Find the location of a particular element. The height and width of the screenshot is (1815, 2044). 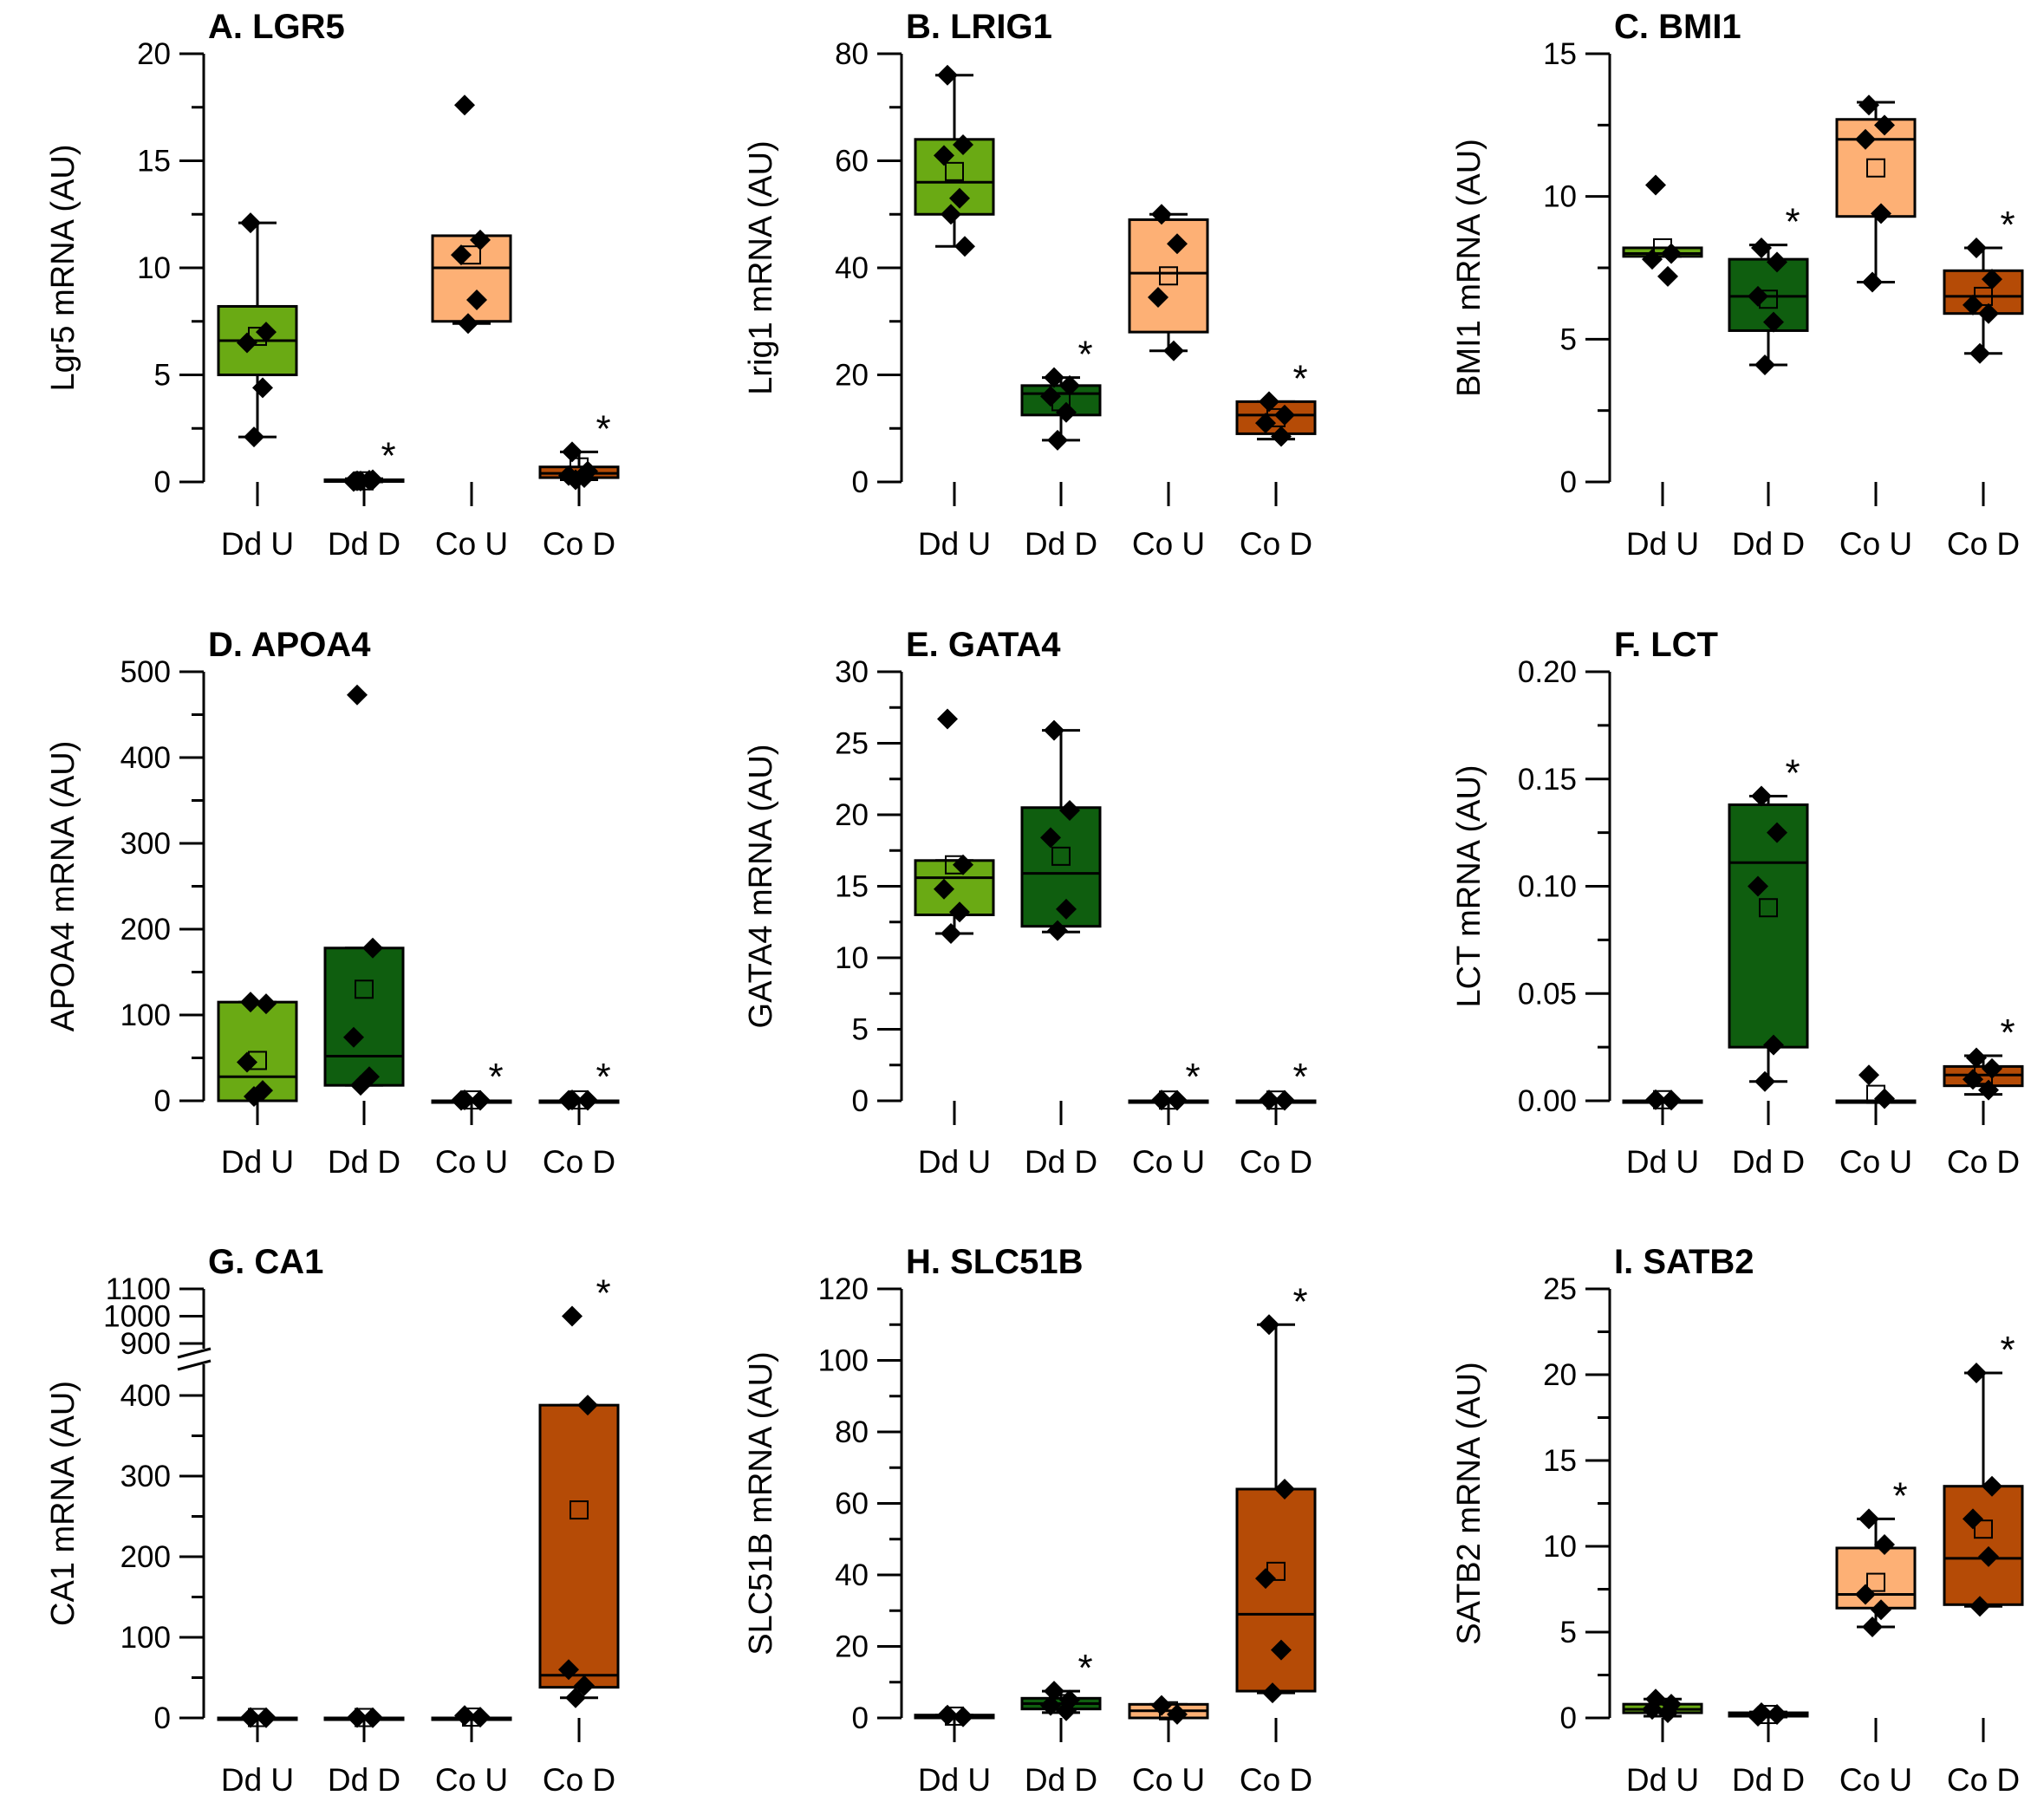

y-tick-label: 1100 is located at coordinates (138, 1289).